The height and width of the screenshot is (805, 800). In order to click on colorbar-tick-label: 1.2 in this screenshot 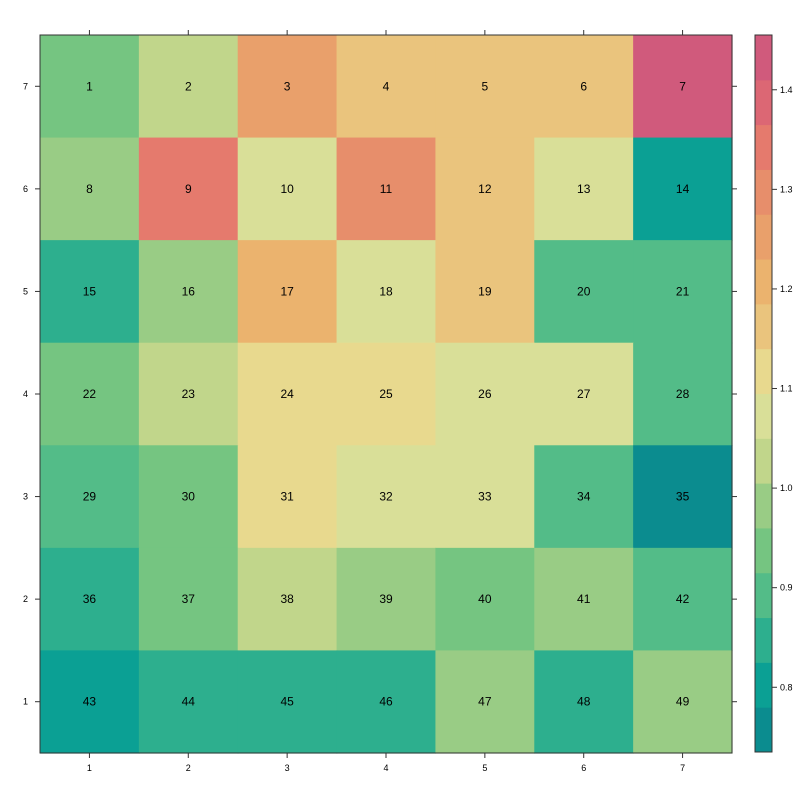, I will do `click(786, 289)`.